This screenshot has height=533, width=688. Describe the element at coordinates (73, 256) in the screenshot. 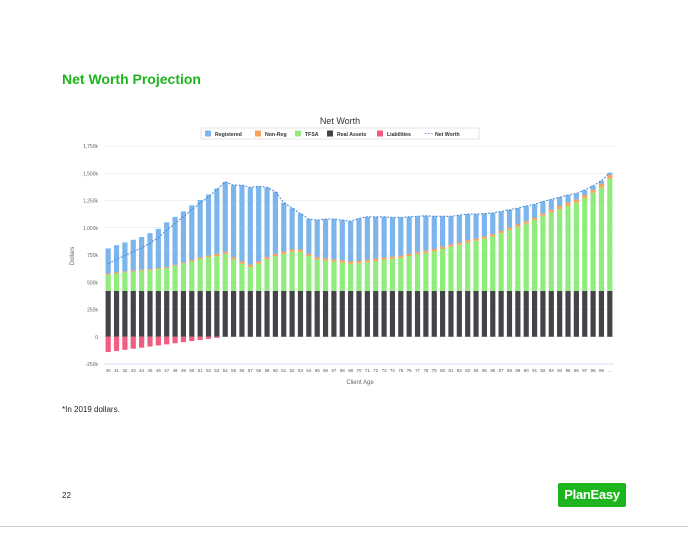

I see `y-axis-title: Dollars` at that location.